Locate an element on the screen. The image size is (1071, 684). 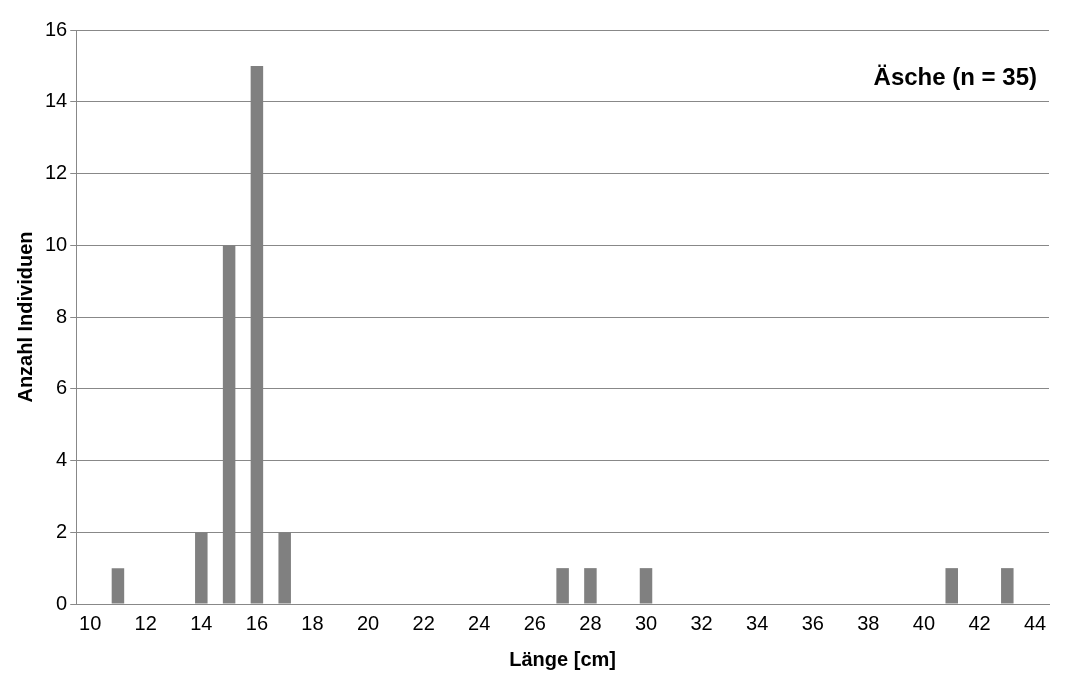
x-tick-label: 38 is located at coordinates (868, 622).